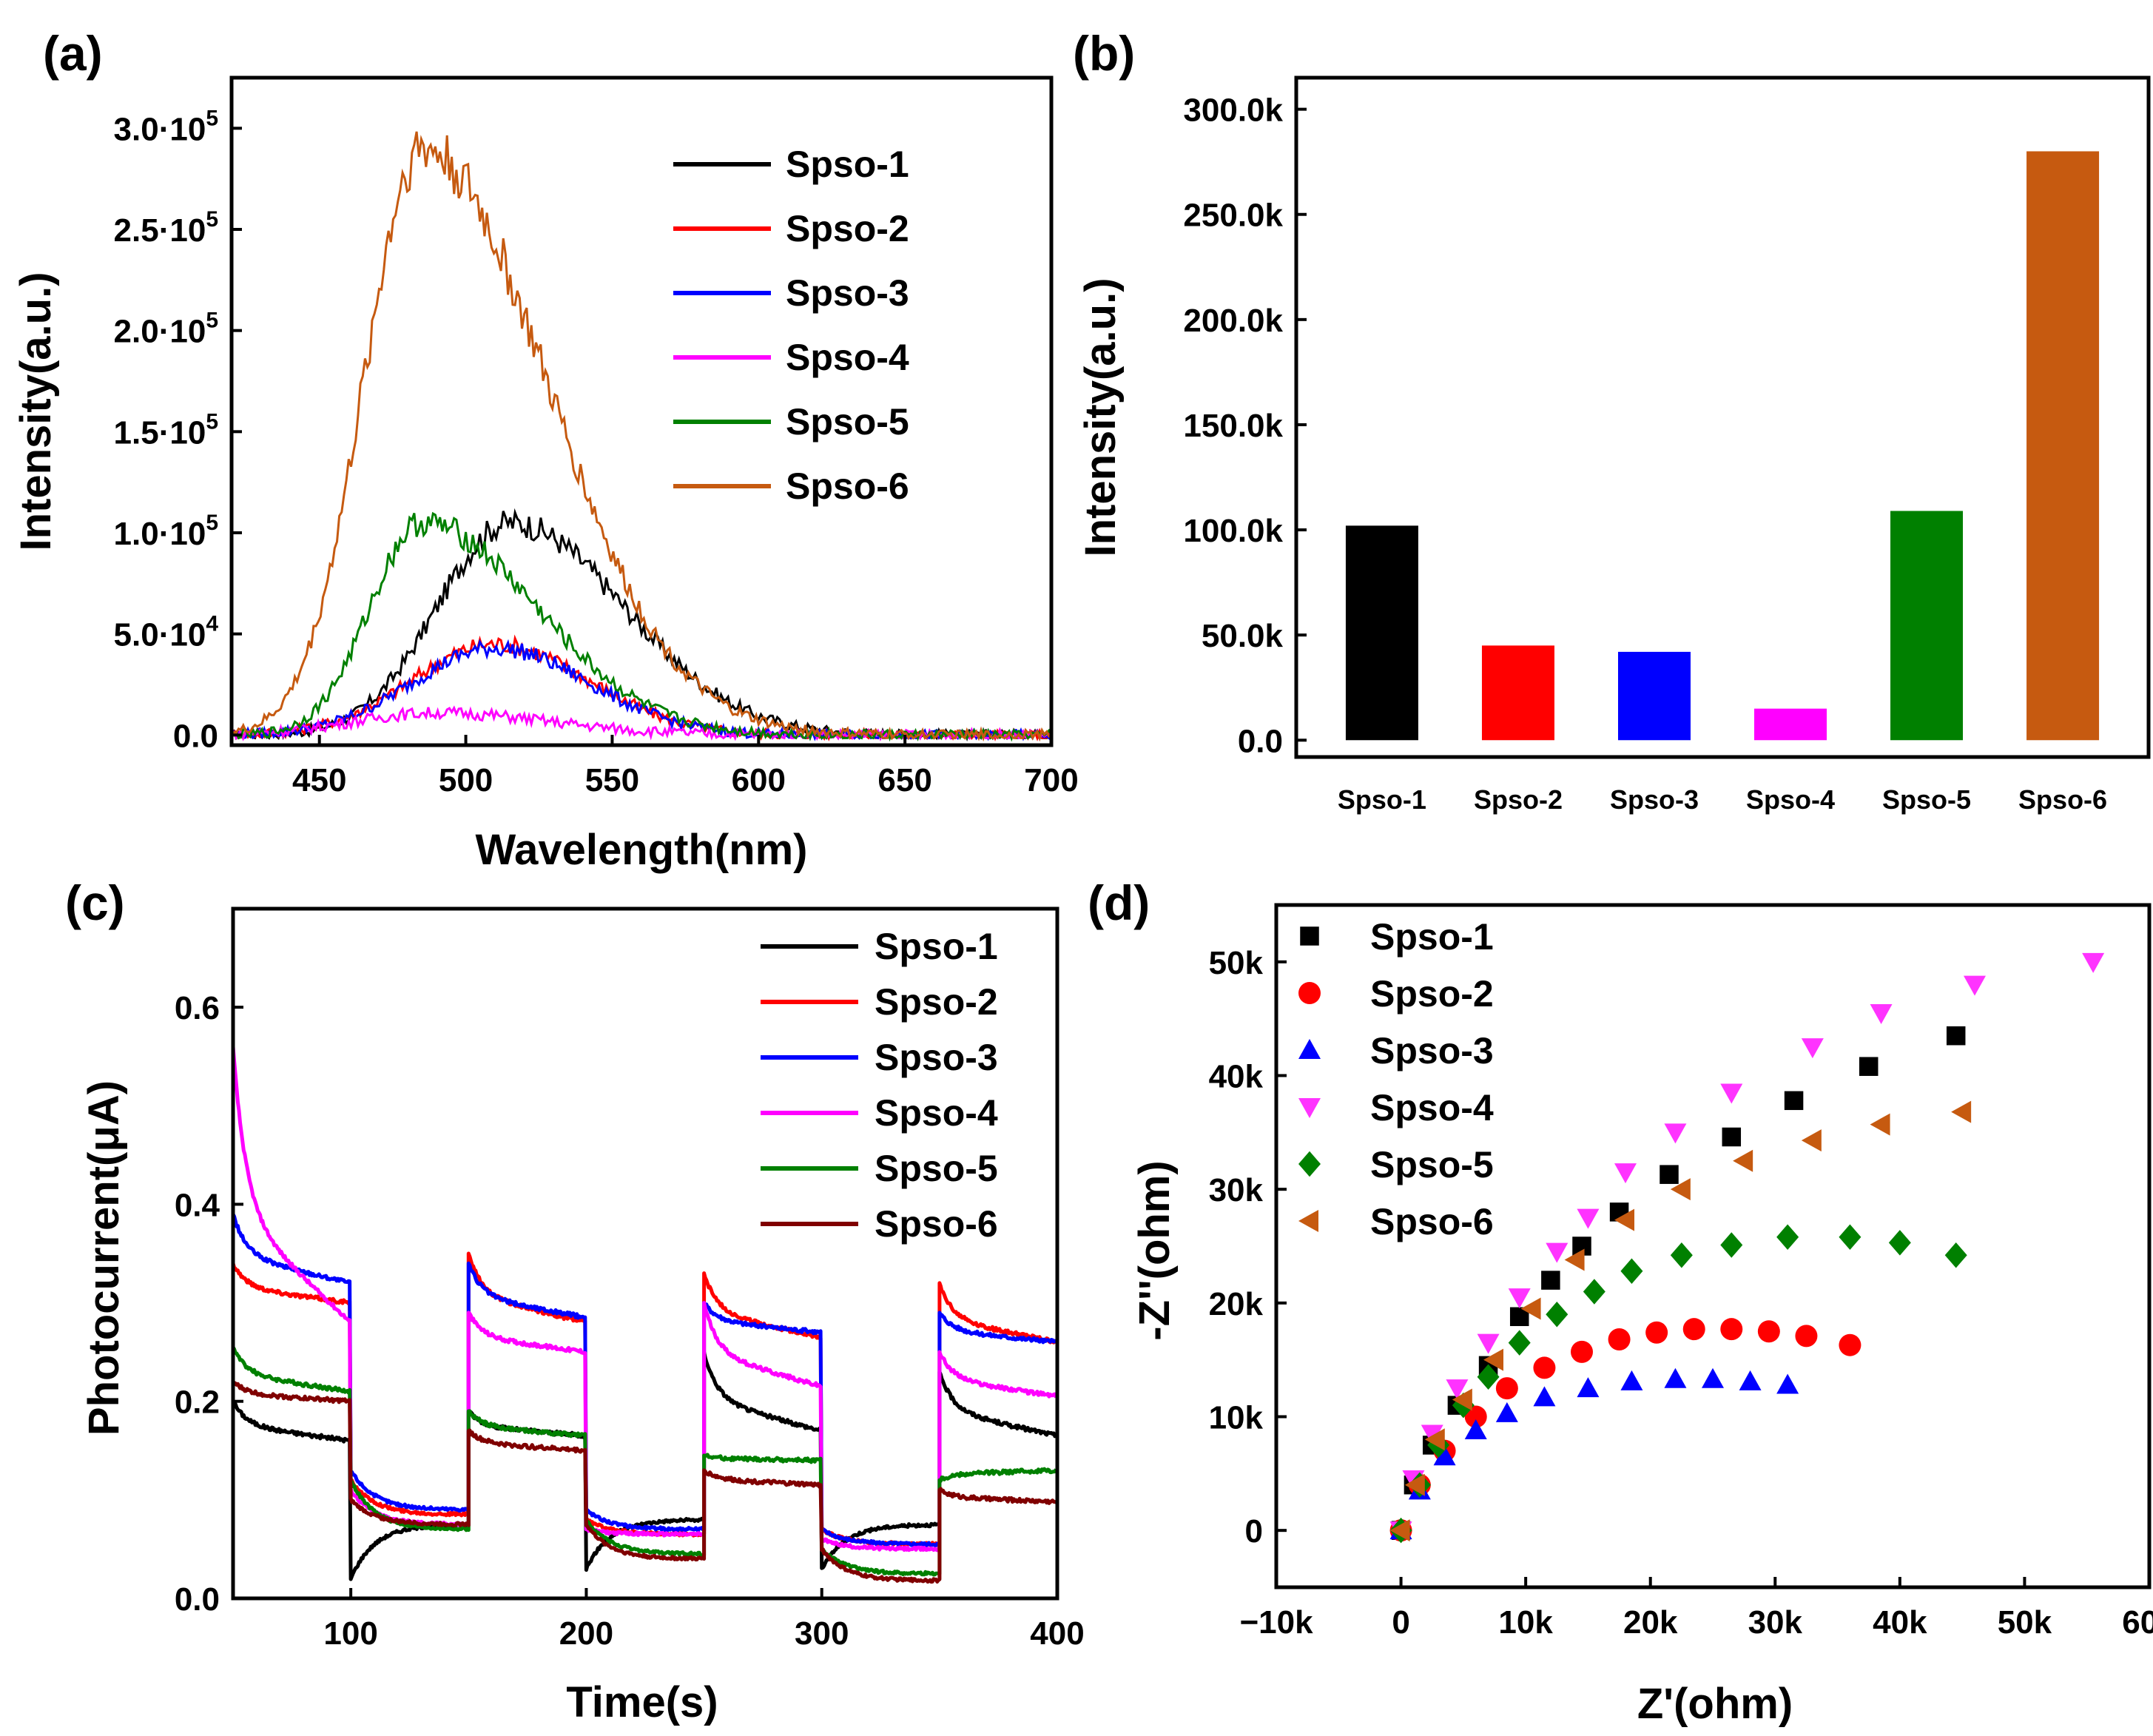  Describe the element at coordinates (1236, 963) in the screenshot. I see `panel-d-y-tick-label: 50k` at that location.